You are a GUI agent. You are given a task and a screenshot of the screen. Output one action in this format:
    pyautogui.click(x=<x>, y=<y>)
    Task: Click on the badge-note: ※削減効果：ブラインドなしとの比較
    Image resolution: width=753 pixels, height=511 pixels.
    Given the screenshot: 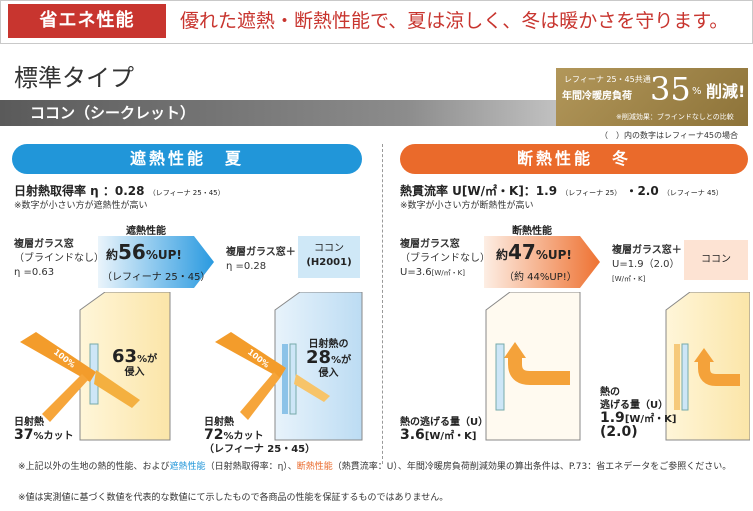 What is the action you would take?
    pyautogui.click(x=675, y=117)
    